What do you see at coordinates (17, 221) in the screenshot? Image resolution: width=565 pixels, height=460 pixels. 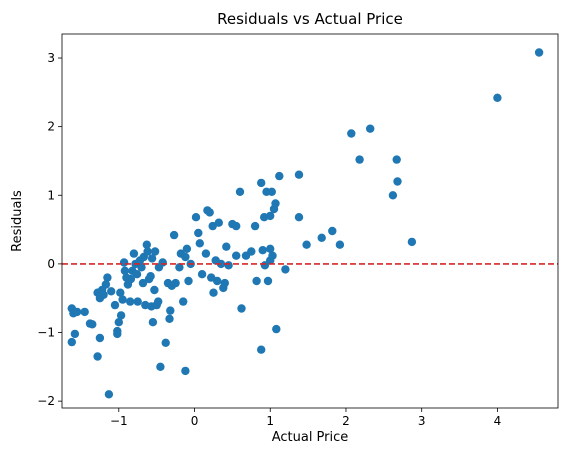 I see `y-axis-title: Residuals` at bounding box center [17, 221].